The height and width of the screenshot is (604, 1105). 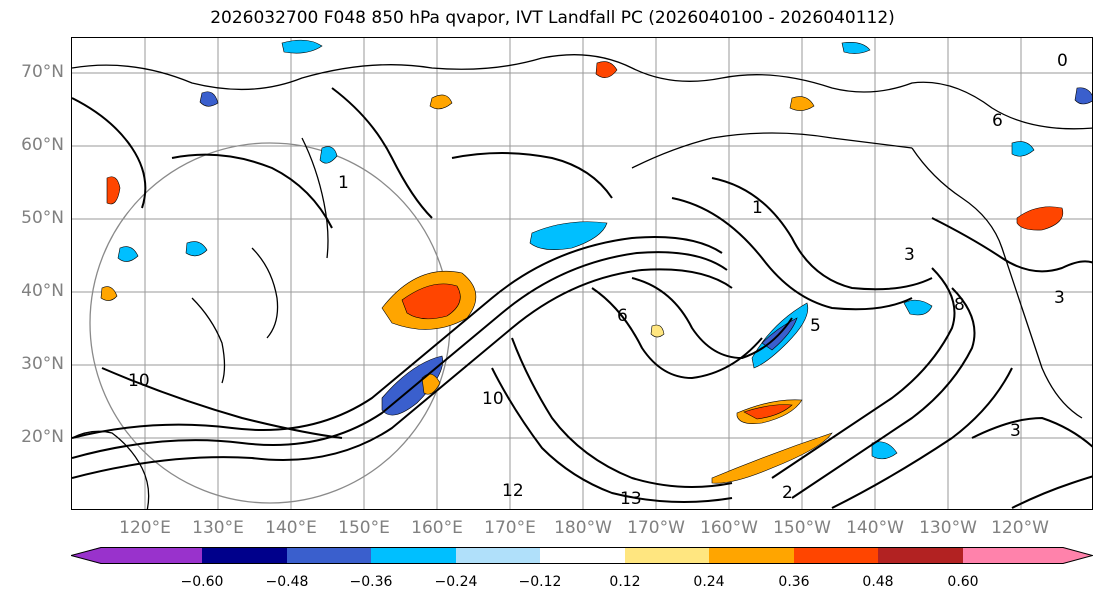 I want to click on lon-label-130w: 130°W, so click(x=948, y=528).